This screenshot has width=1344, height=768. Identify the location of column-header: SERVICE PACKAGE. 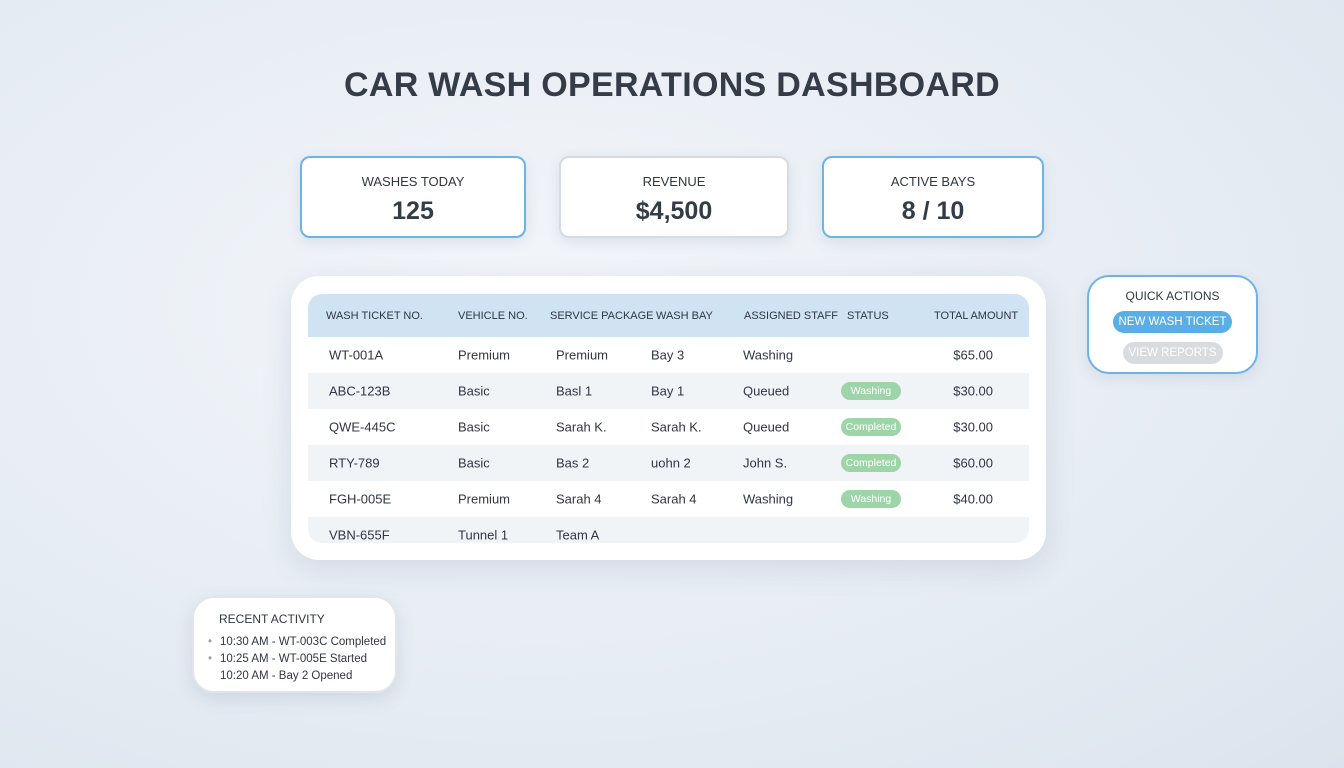
(602, 315).